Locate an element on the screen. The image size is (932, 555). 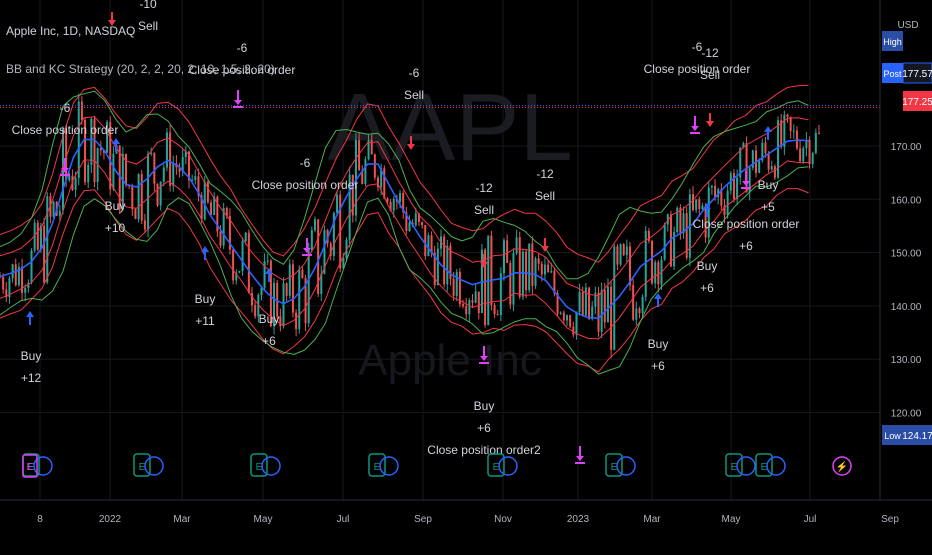
signal-sell: -6 Sell is located at coordinates (414, 108).